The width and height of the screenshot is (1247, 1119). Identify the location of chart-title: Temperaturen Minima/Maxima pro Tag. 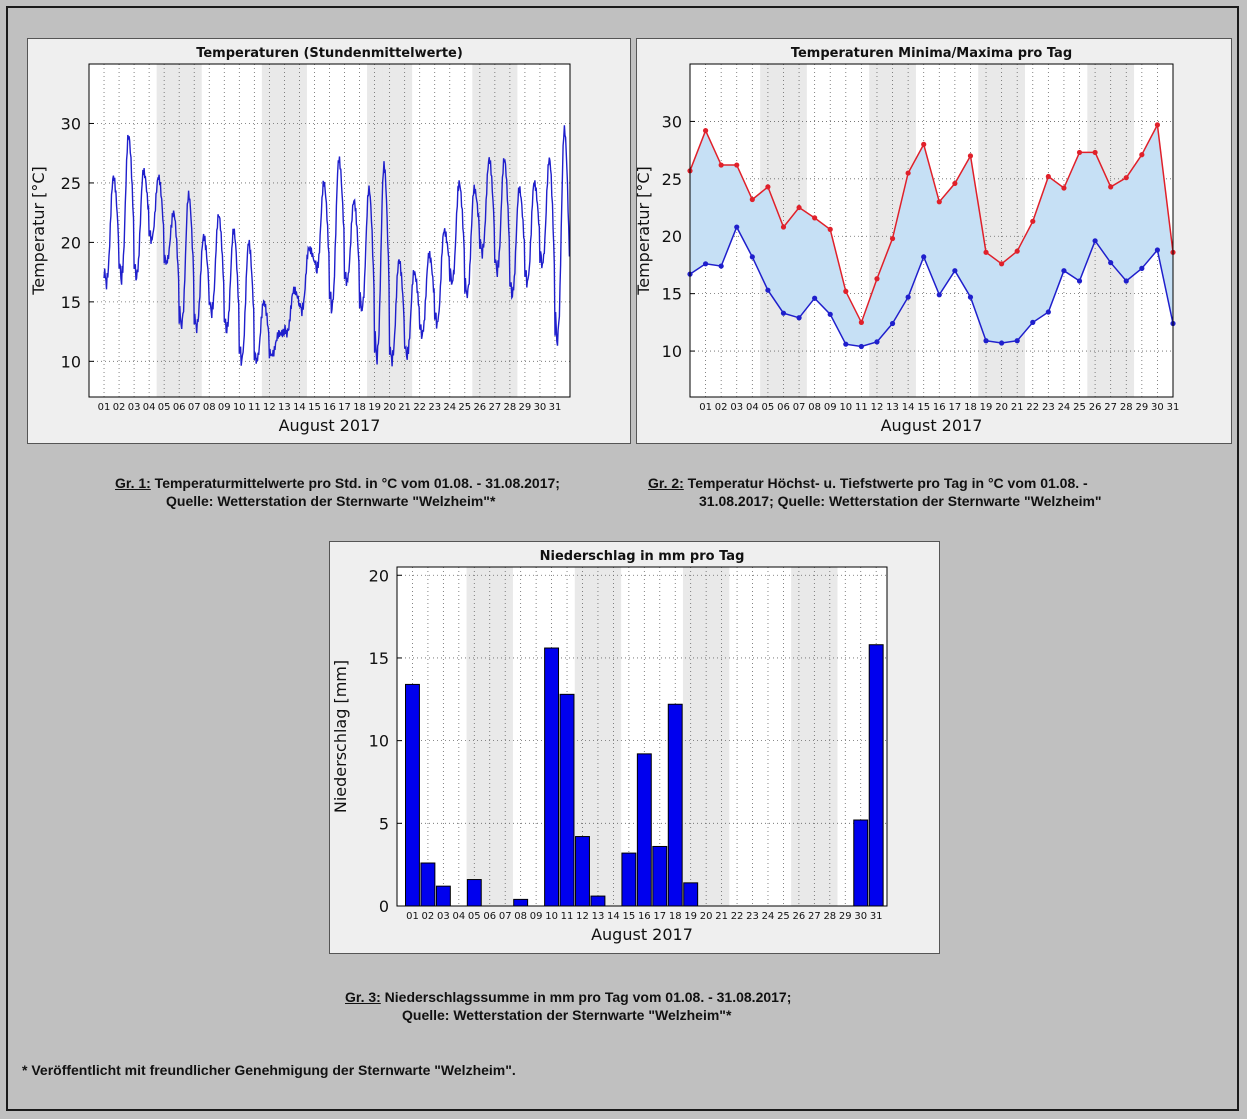
(931, 53).